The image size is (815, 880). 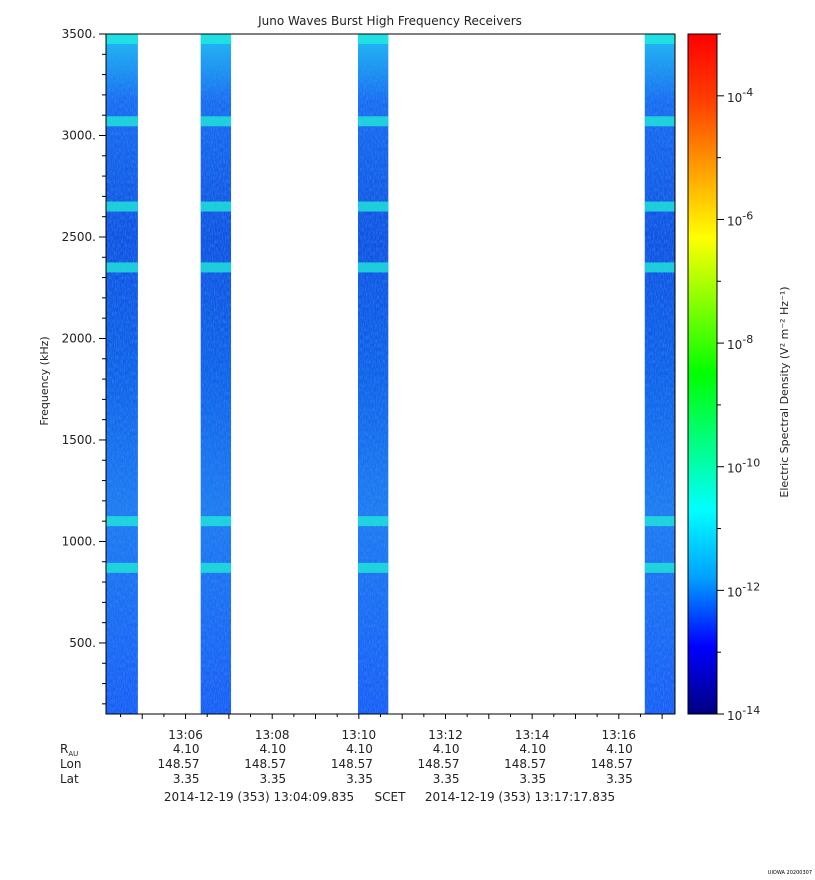 I want to click on footer-stamp: UIOWA 20200307, so click(x=790, y=873).